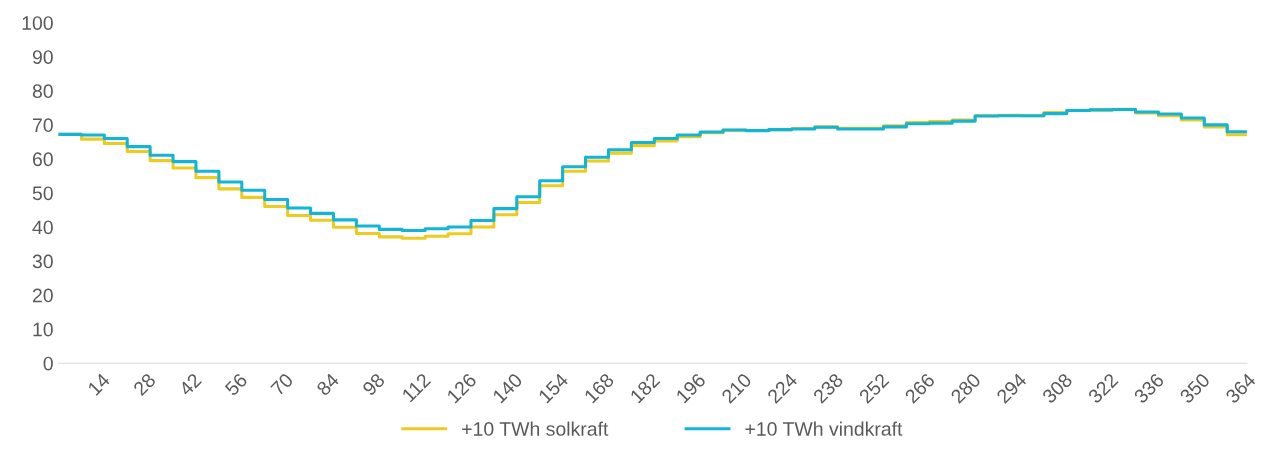  Describe the element at coordinates (1057, 388) in the screenshot. I see `x-tick-label: 308` at that location.